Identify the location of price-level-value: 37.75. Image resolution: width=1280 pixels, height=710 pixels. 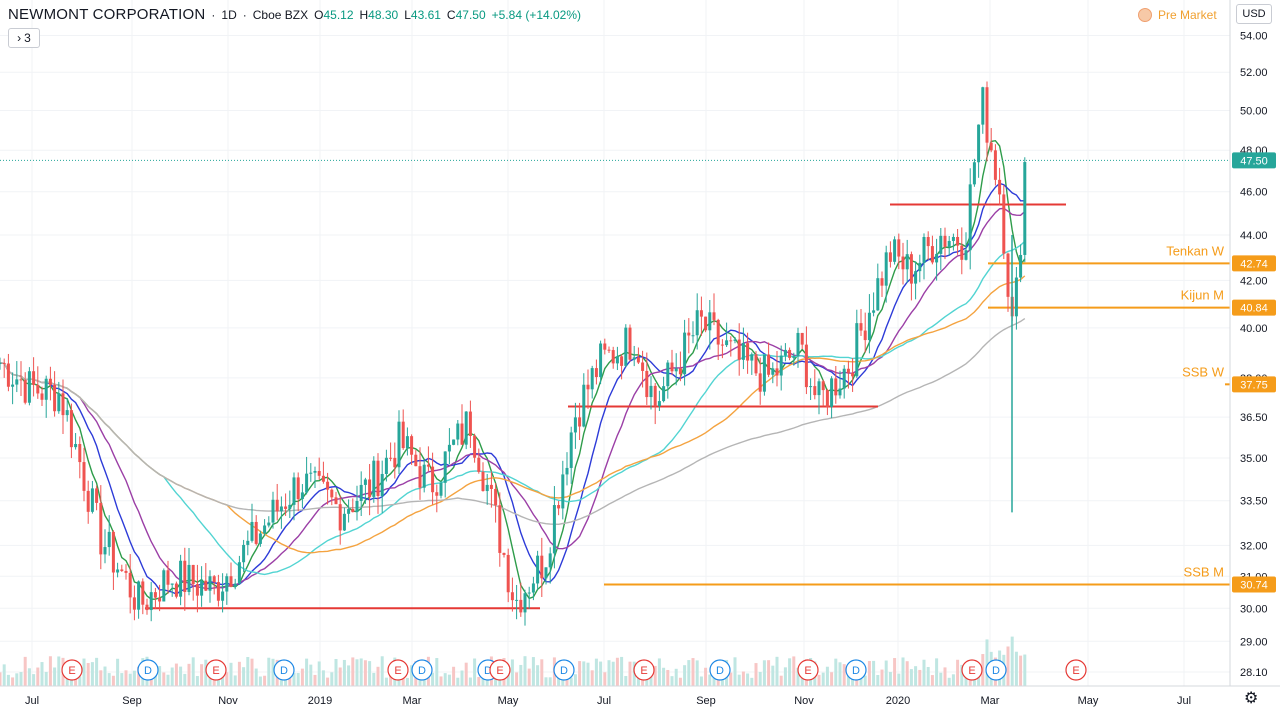
(1254, 385).